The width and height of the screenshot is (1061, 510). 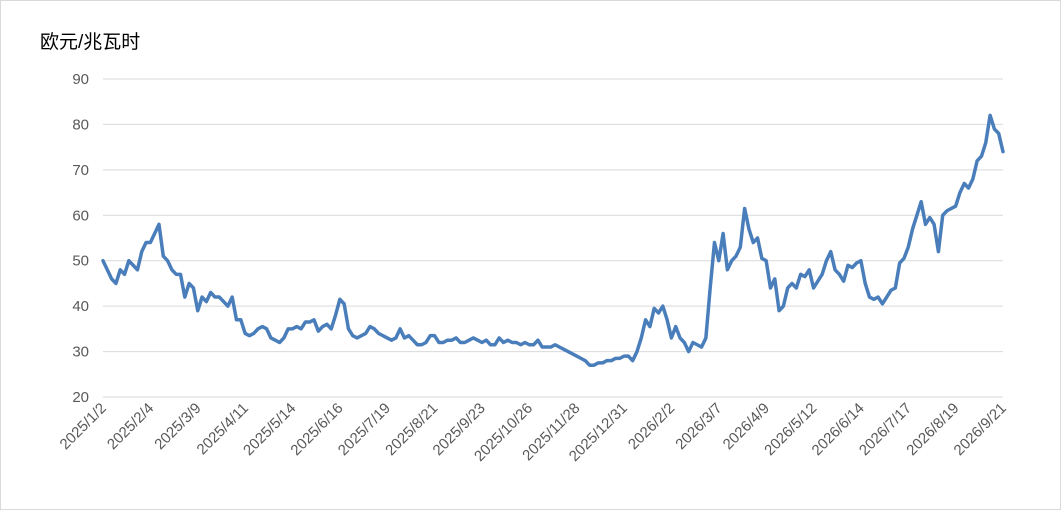 I want to click on y-tick-label: 30, so click(x=80, y=352).